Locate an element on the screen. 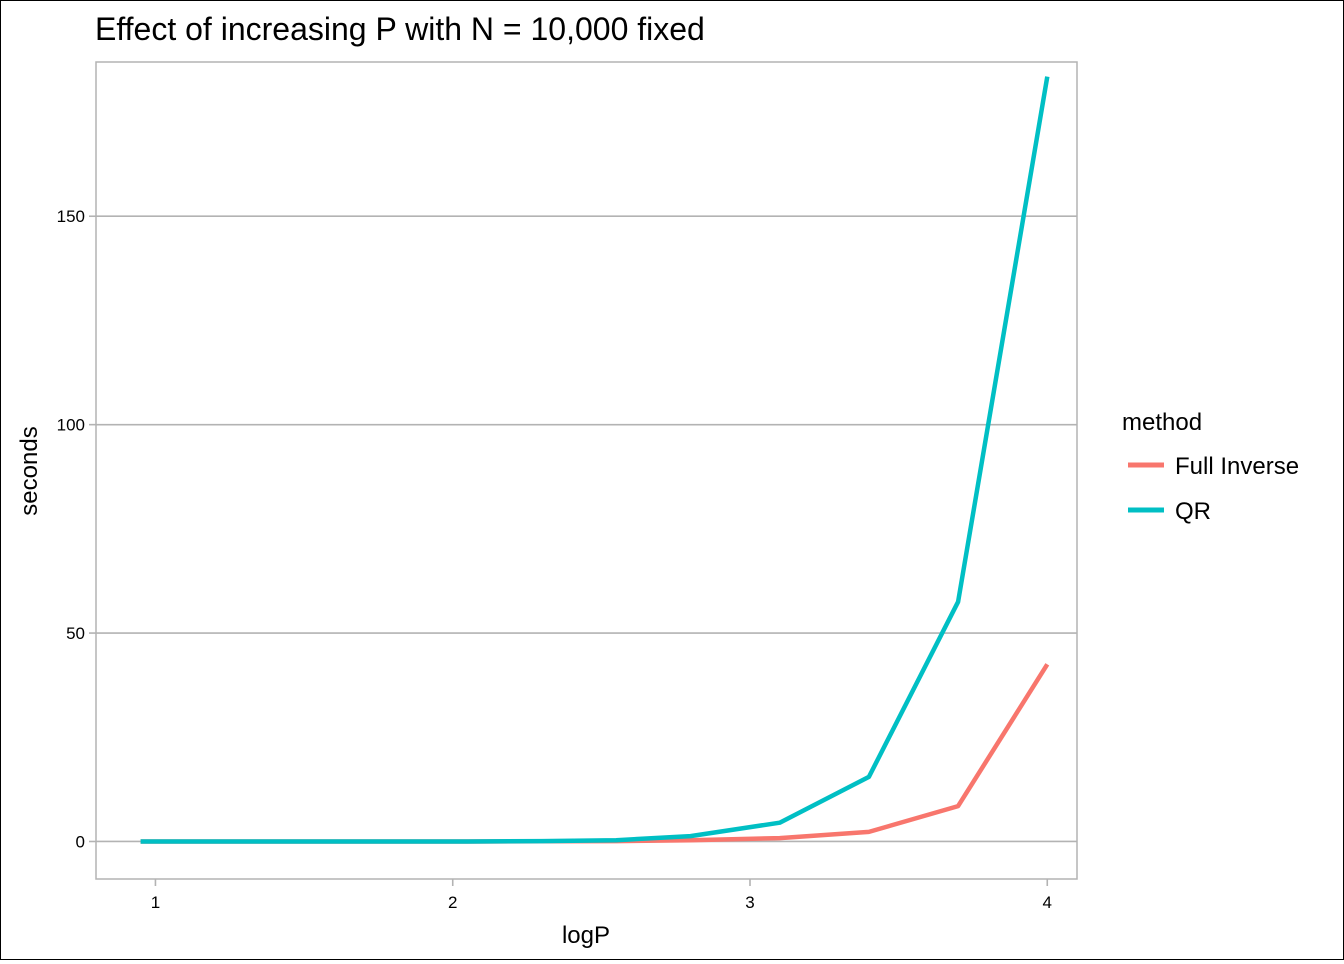 The image size is (1344, 964). x-tick-label: 3 is located at coordinates (749, 902).